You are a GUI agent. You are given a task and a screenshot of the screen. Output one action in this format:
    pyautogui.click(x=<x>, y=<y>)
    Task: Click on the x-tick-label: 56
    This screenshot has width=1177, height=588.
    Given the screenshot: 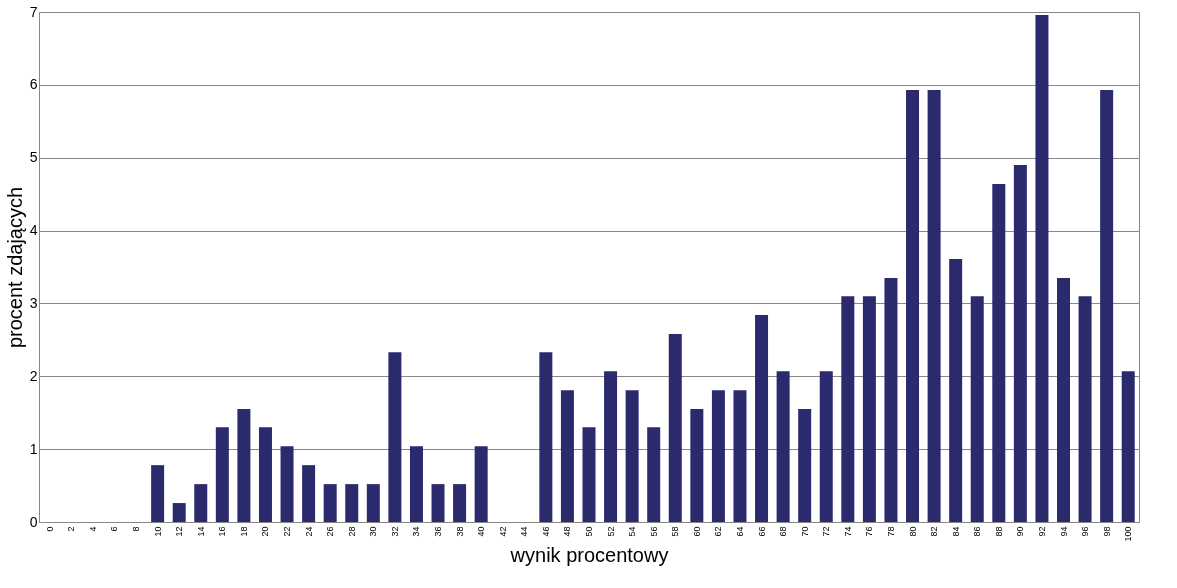 What is the action you would take?
    pyautogui.click(x=653, y=531)
    